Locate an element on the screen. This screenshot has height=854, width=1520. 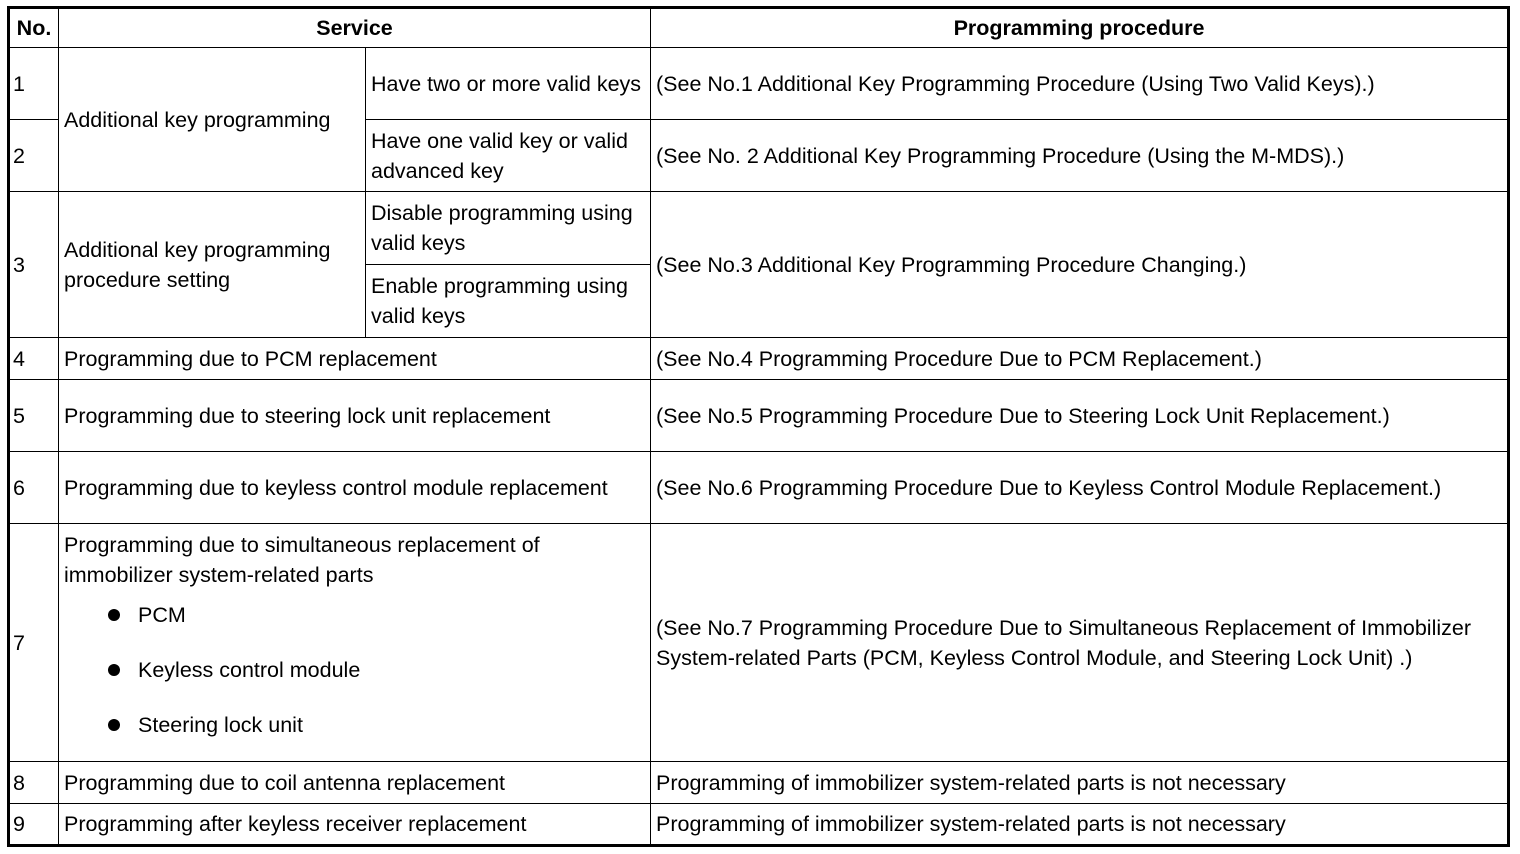
row-no: 4 is located at coordinates (33, 358).